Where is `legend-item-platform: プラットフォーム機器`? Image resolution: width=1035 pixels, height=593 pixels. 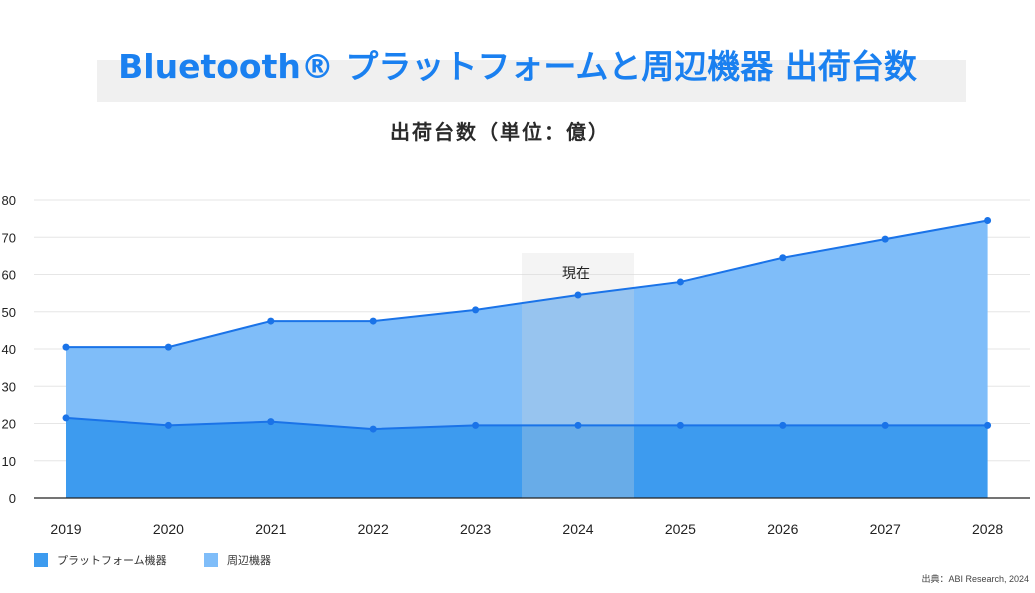 legend-item-platform: プラットフォーム機器 is located at coordinates (100, 560).